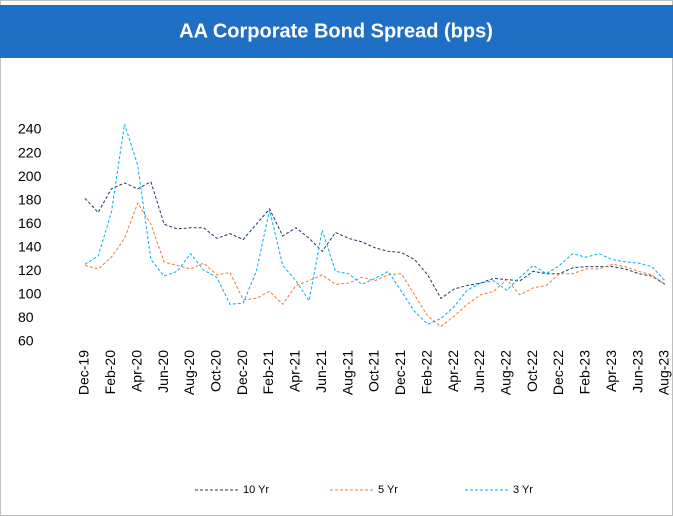  Describe the element at coordinates (611, 371) in the screenshot. I see `x-tick-label: Apr-23` at that location.